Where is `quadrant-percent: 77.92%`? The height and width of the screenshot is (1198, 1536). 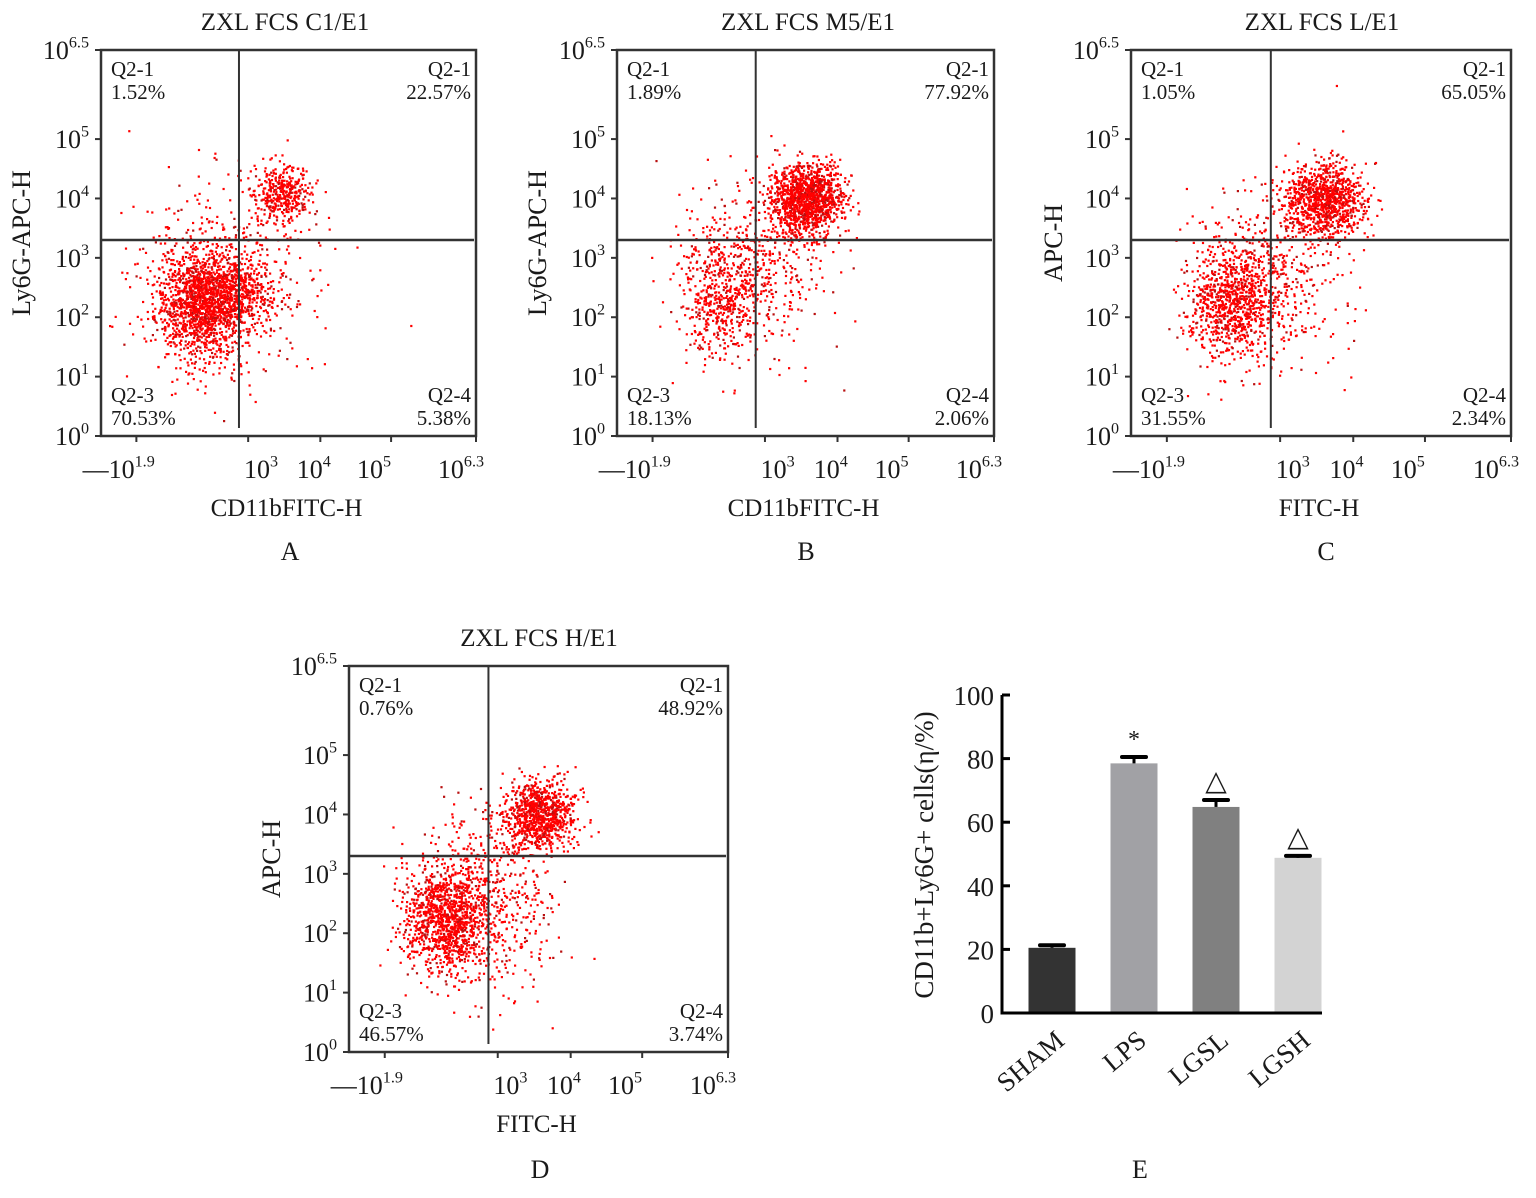 quadrant-percent: 77.92% is located at coordinates (956, 92).